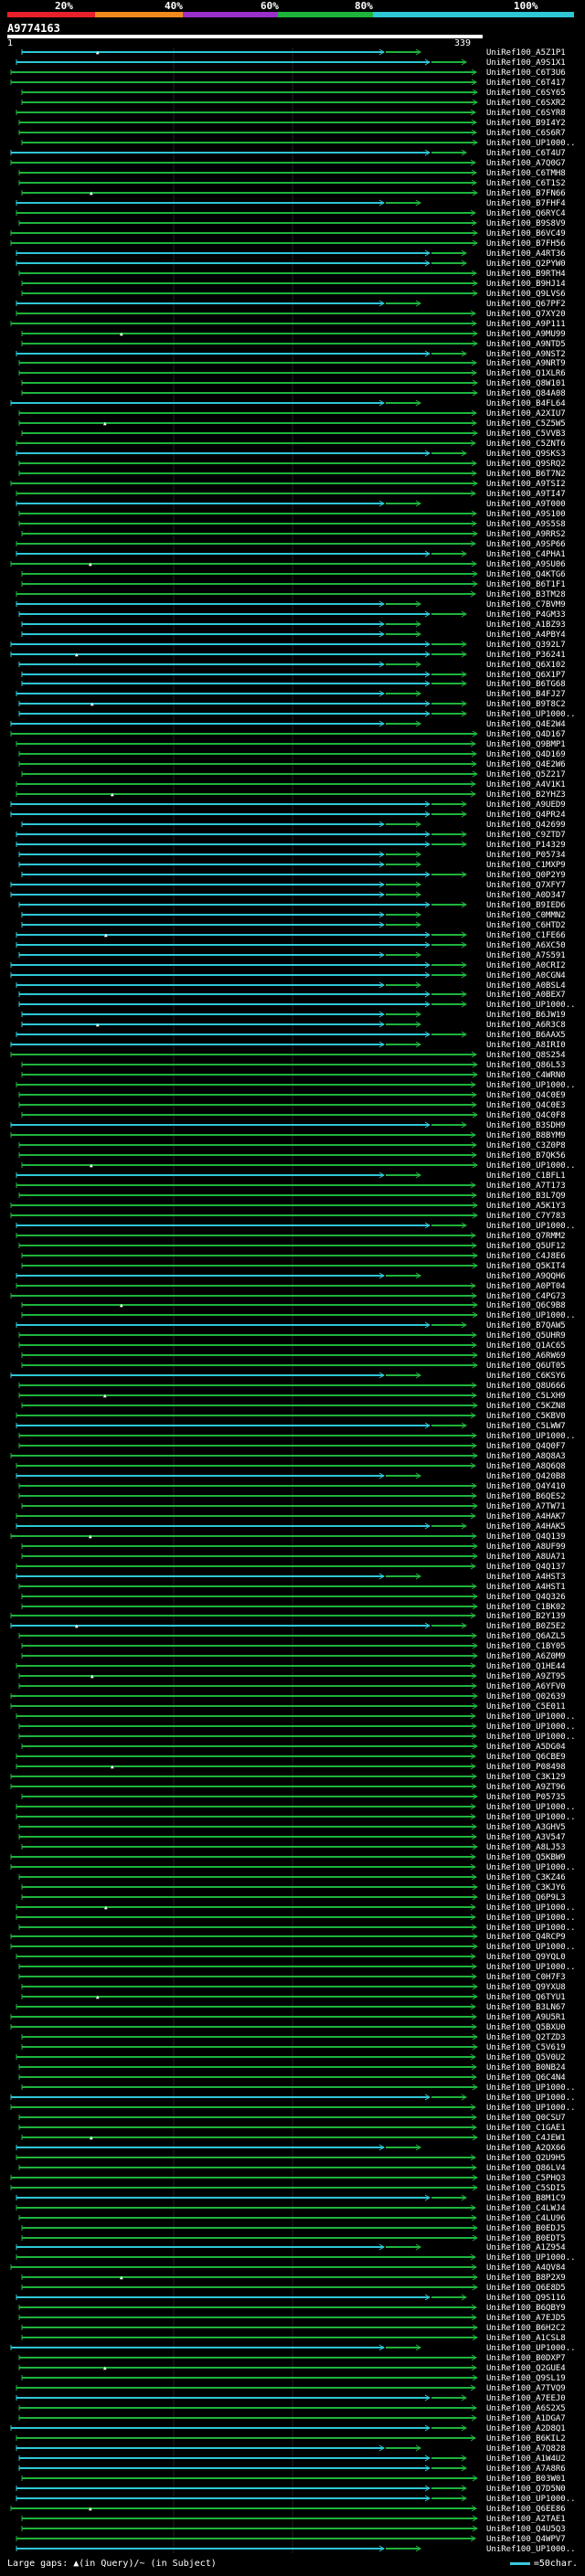  What do you see at coordinates (291, 354) in the screenshot?
I see `hit-row: UniRef100_A9NST2` at bounding box center [291, 354].